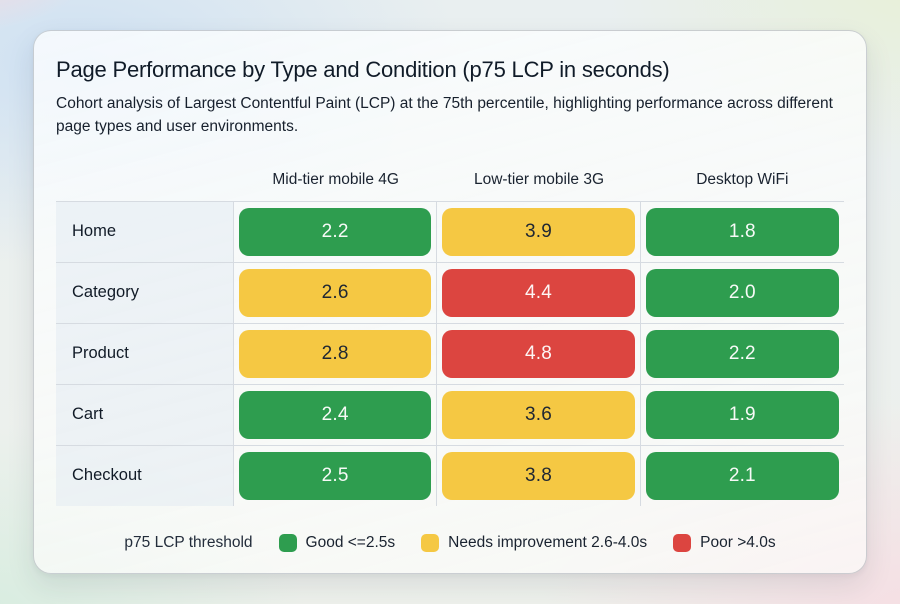 This screenshot has width=900, height=604. What do you see at coordinates (145, 182) in the screenshot?
I see `column-header-spacer` at bounding box center [145, 182].